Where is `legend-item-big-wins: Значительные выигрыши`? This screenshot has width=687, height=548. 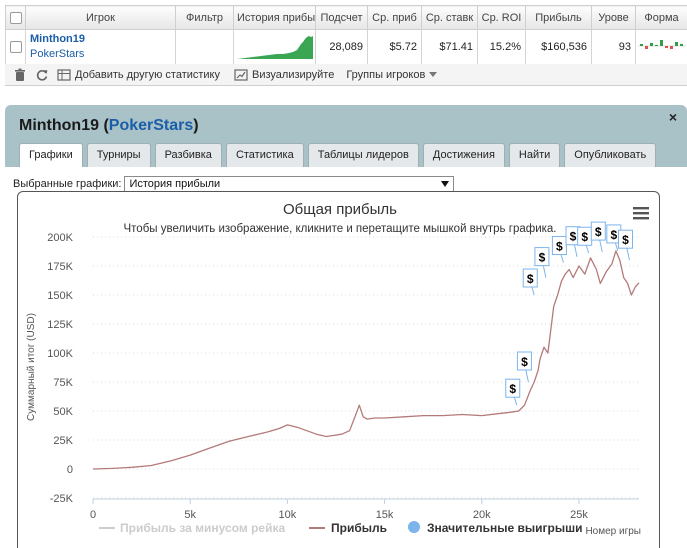 legend-item-big-wins: Значительные выигрыши is located at coordinates (495, 528).